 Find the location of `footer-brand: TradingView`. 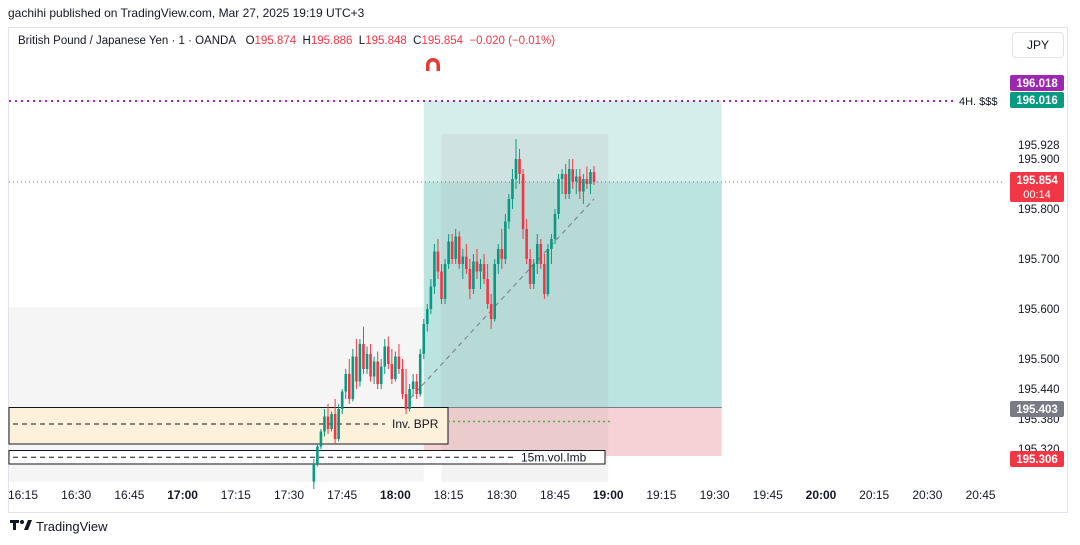

footer-brand: TradingView is located at coordinates (72, 526).